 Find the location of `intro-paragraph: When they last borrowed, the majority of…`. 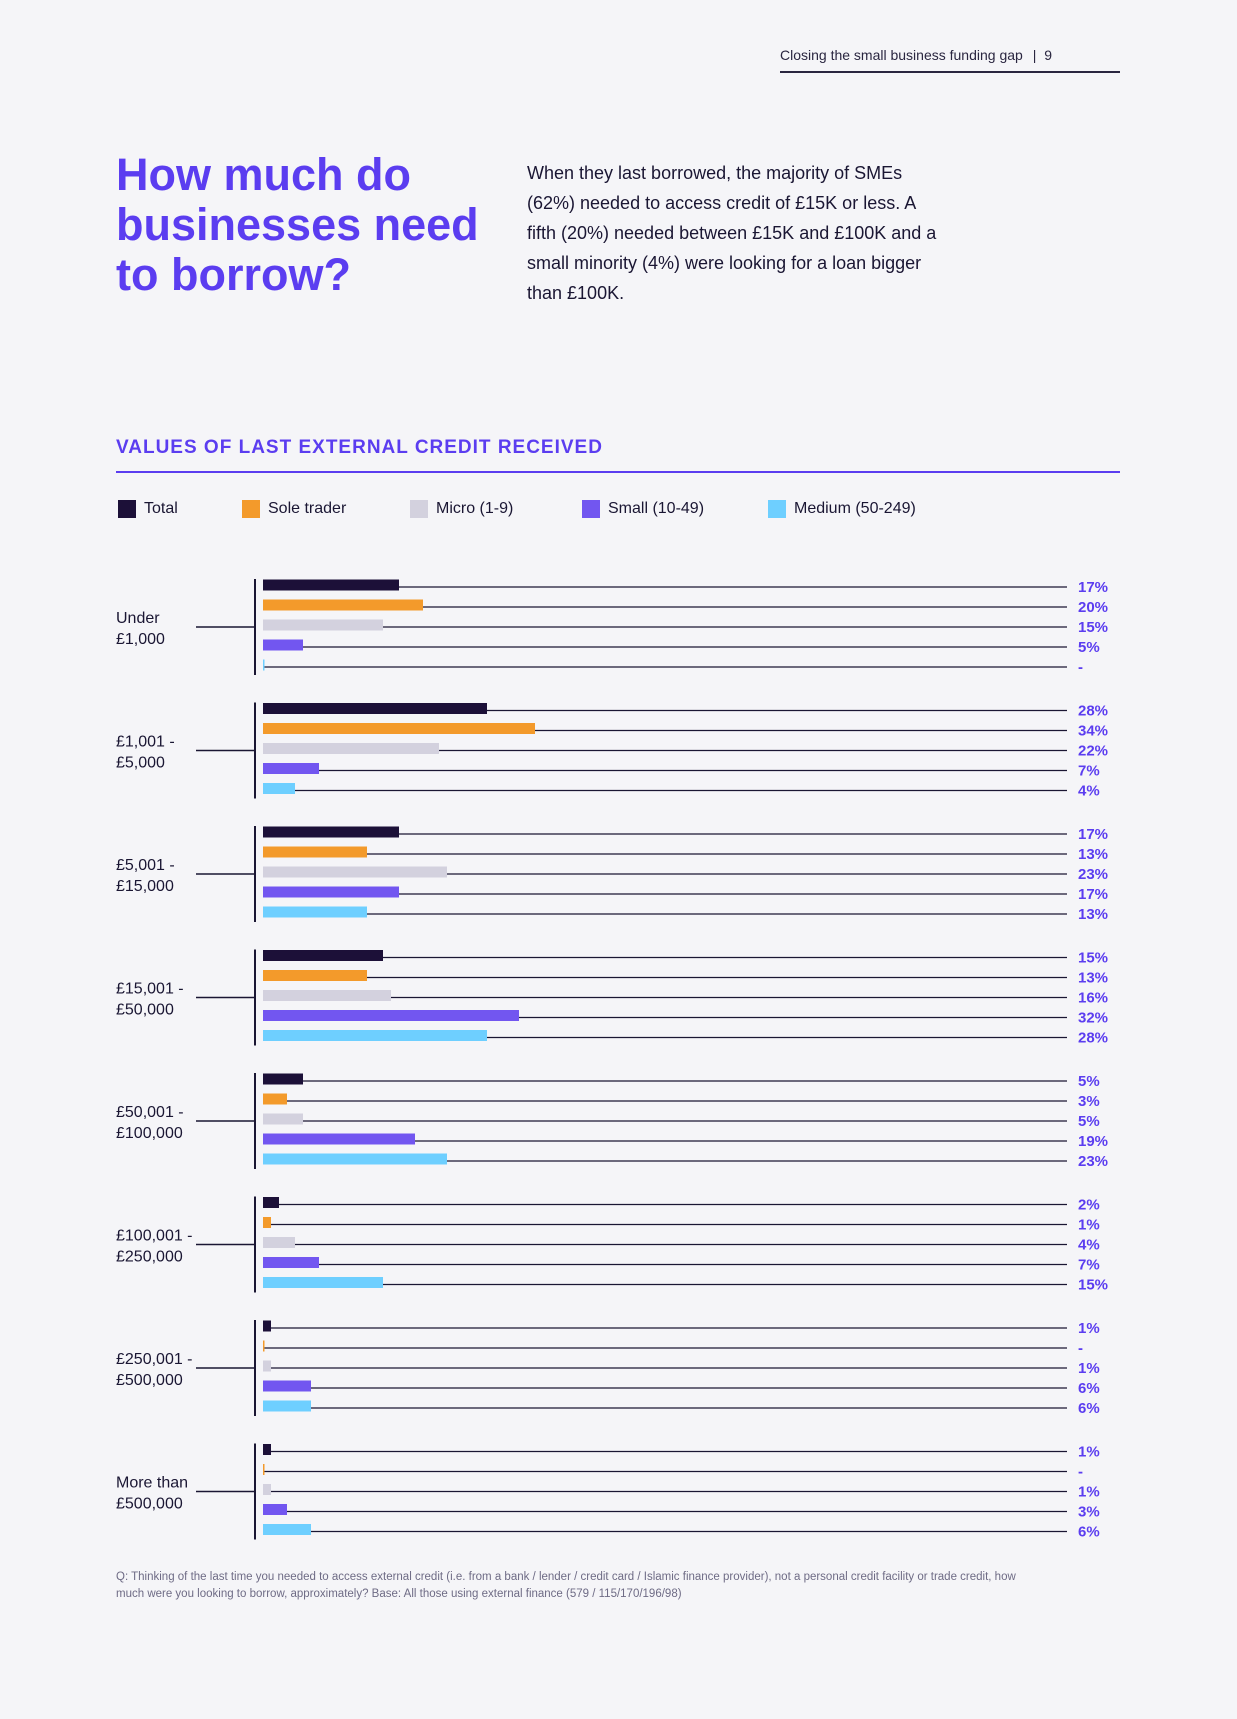

intro-paragraph: When they last borrowed, the majority of… is located at coordinates (732, 233).